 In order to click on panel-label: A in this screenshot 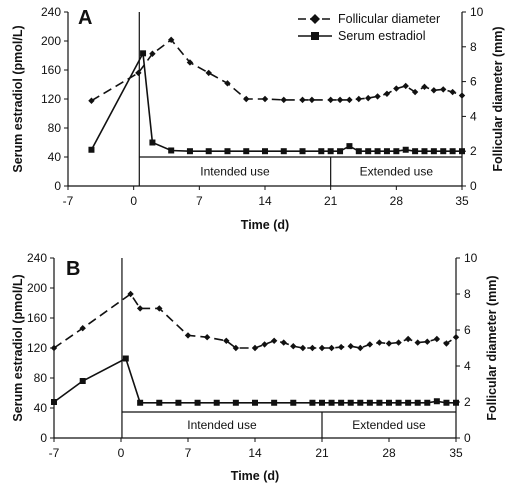, I will do `click(85, 18)`.